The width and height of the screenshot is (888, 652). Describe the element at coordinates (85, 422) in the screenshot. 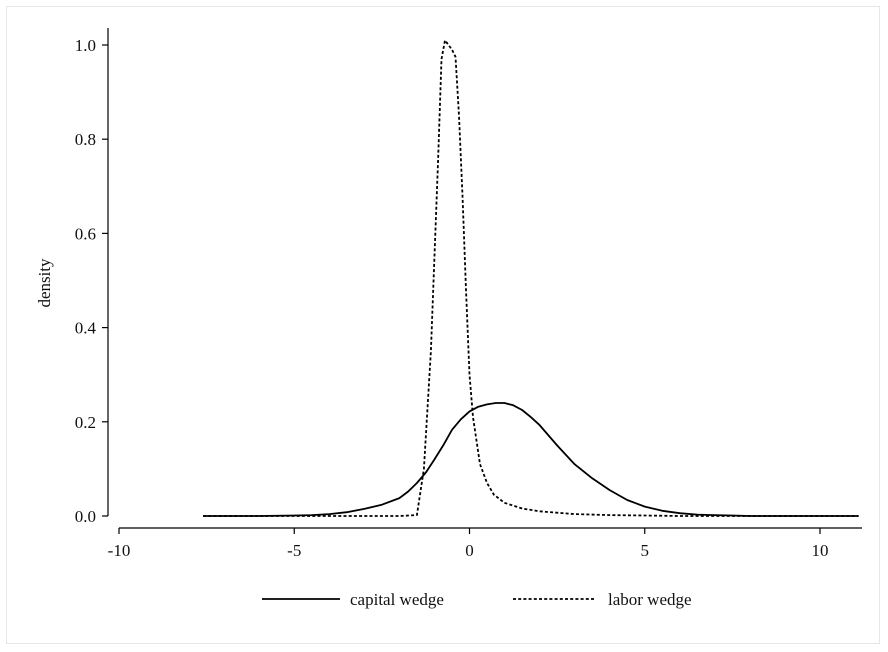

I see `y-tick-label: 0.2` at that location.